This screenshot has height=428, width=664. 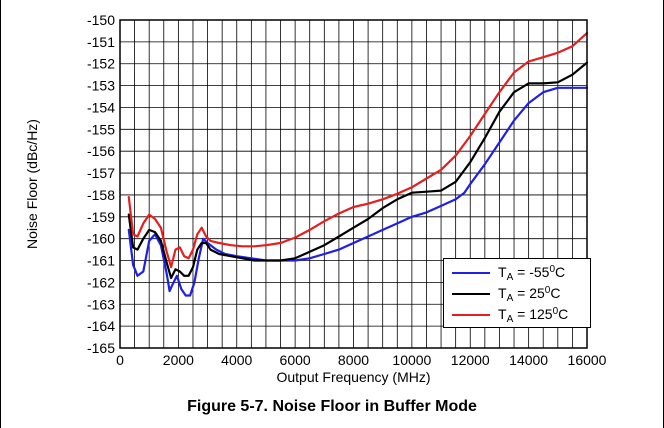 What do you see at coordinates (295, 360) in the screenshot?
I see `x-tick-label: 6000` at bounding box center [295, 360].